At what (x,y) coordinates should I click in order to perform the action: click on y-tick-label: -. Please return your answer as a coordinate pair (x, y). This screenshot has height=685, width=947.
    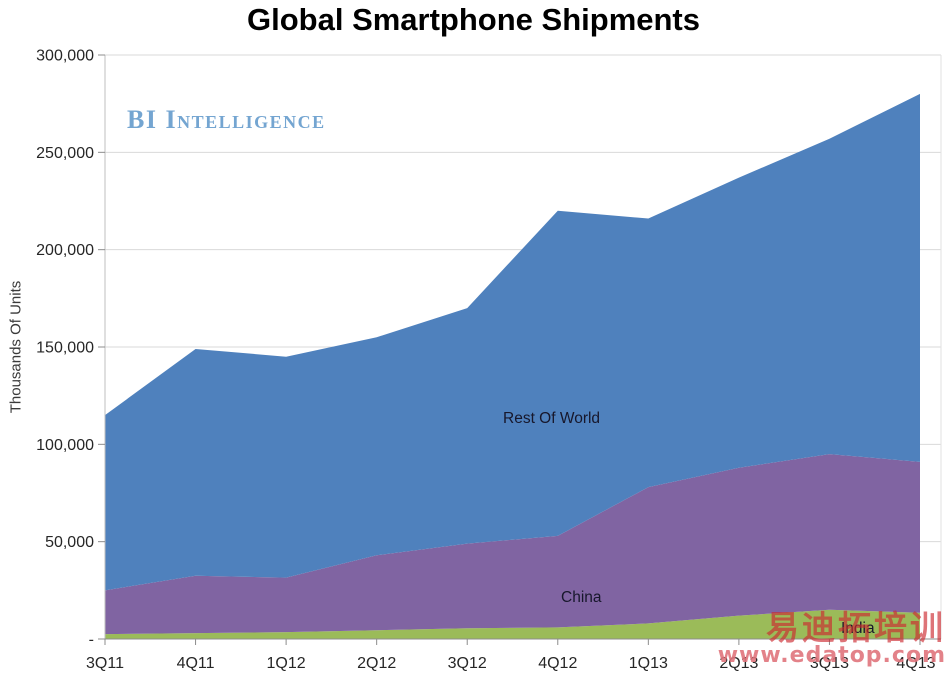
    Looking at the image, I should click on (91, 640).